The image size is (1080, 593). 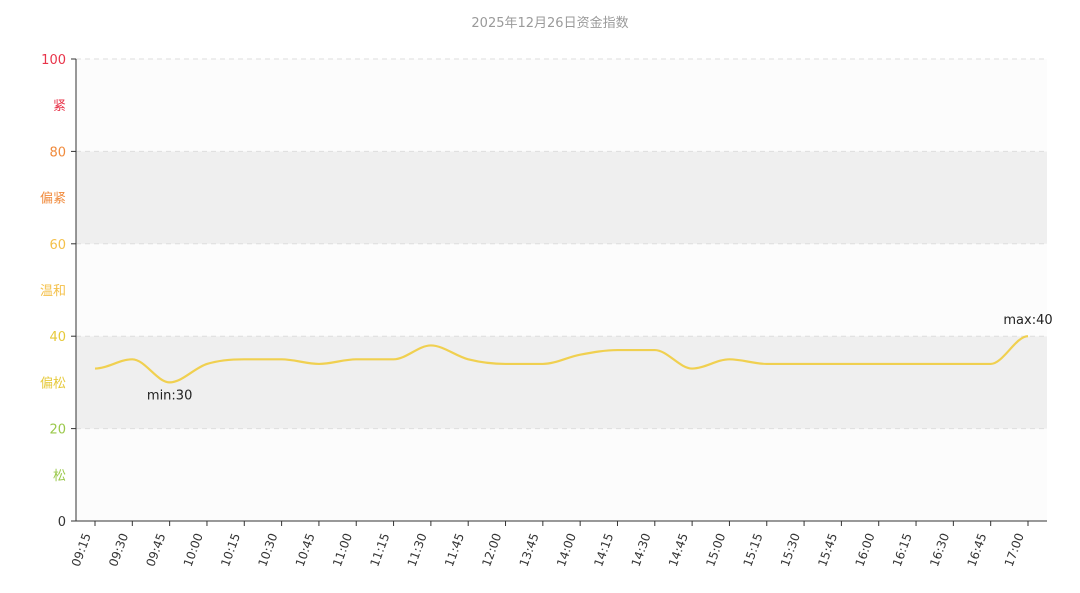 I want to click on xtick-label-0: 09:15, so click(x=81, y=549).